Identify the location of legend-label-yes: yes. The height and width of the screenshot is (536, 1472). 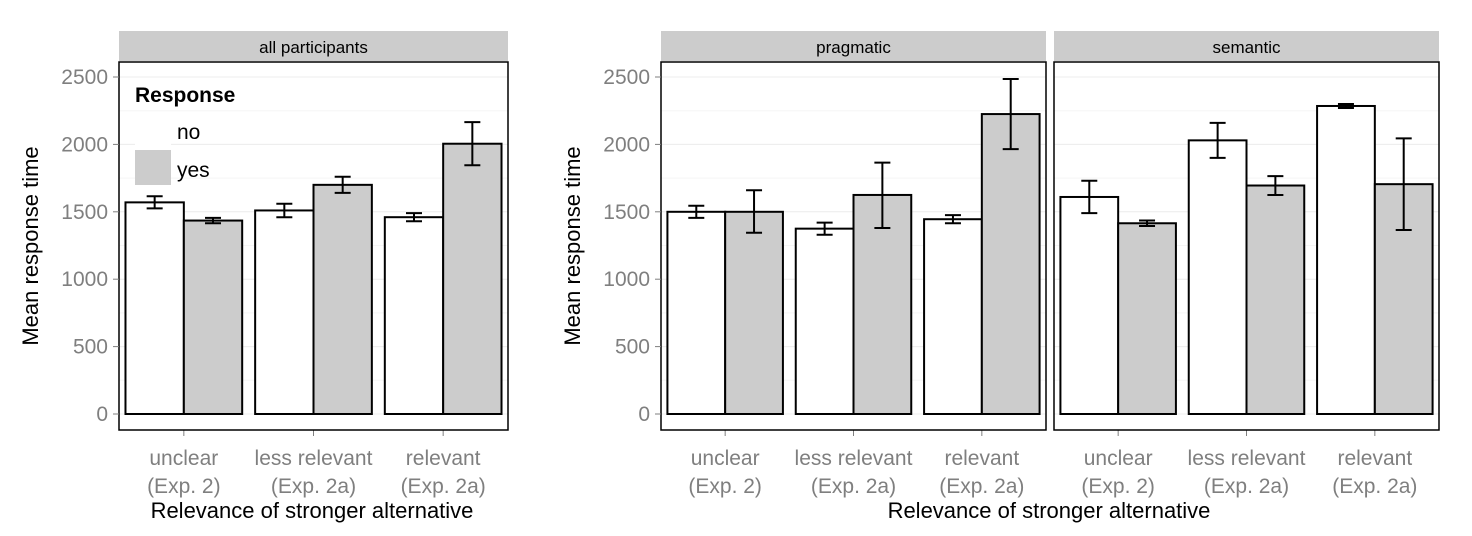
(193, 170).